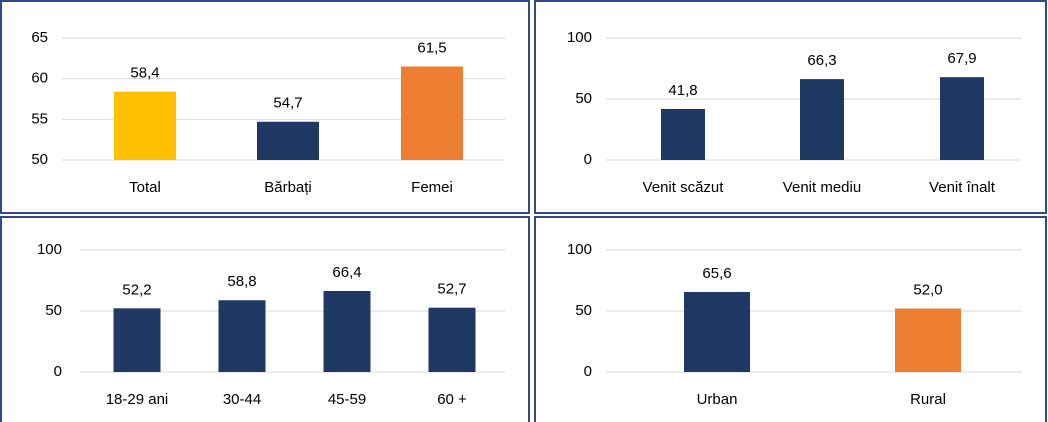  What do you see at coordinates (431, 47) in the screenshot?
I see `value-label: 61,5` at bounding box center [431, 47].